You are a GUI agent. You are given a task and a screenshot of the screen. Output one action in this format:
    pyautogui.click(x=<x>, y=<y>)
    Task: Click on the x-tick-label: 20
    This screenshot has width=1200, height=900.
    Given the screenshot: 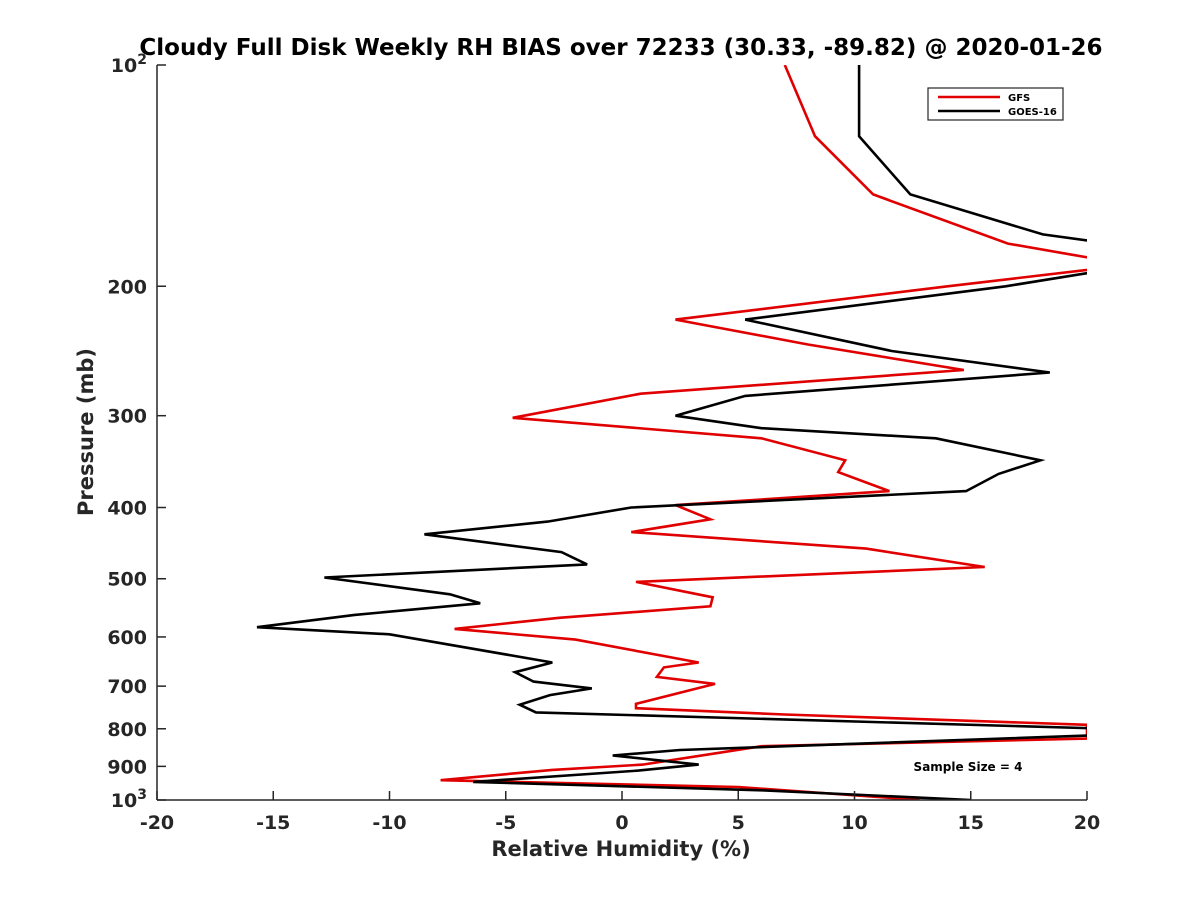 What is the action you would take?
    pyautogui.click(x=1087, y=823)
    